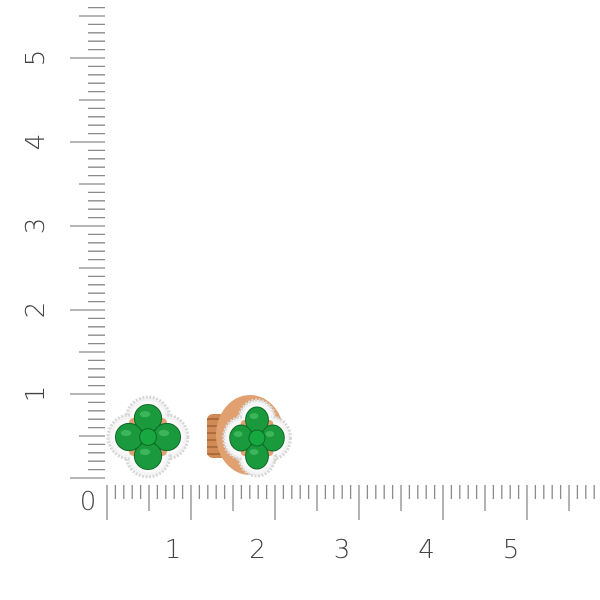 The height and width of the screenshot is (600, 600). Describe the element at coordinates (36, 226) in the screenshot. I see `ruler-label-vertical: 3` at that location.